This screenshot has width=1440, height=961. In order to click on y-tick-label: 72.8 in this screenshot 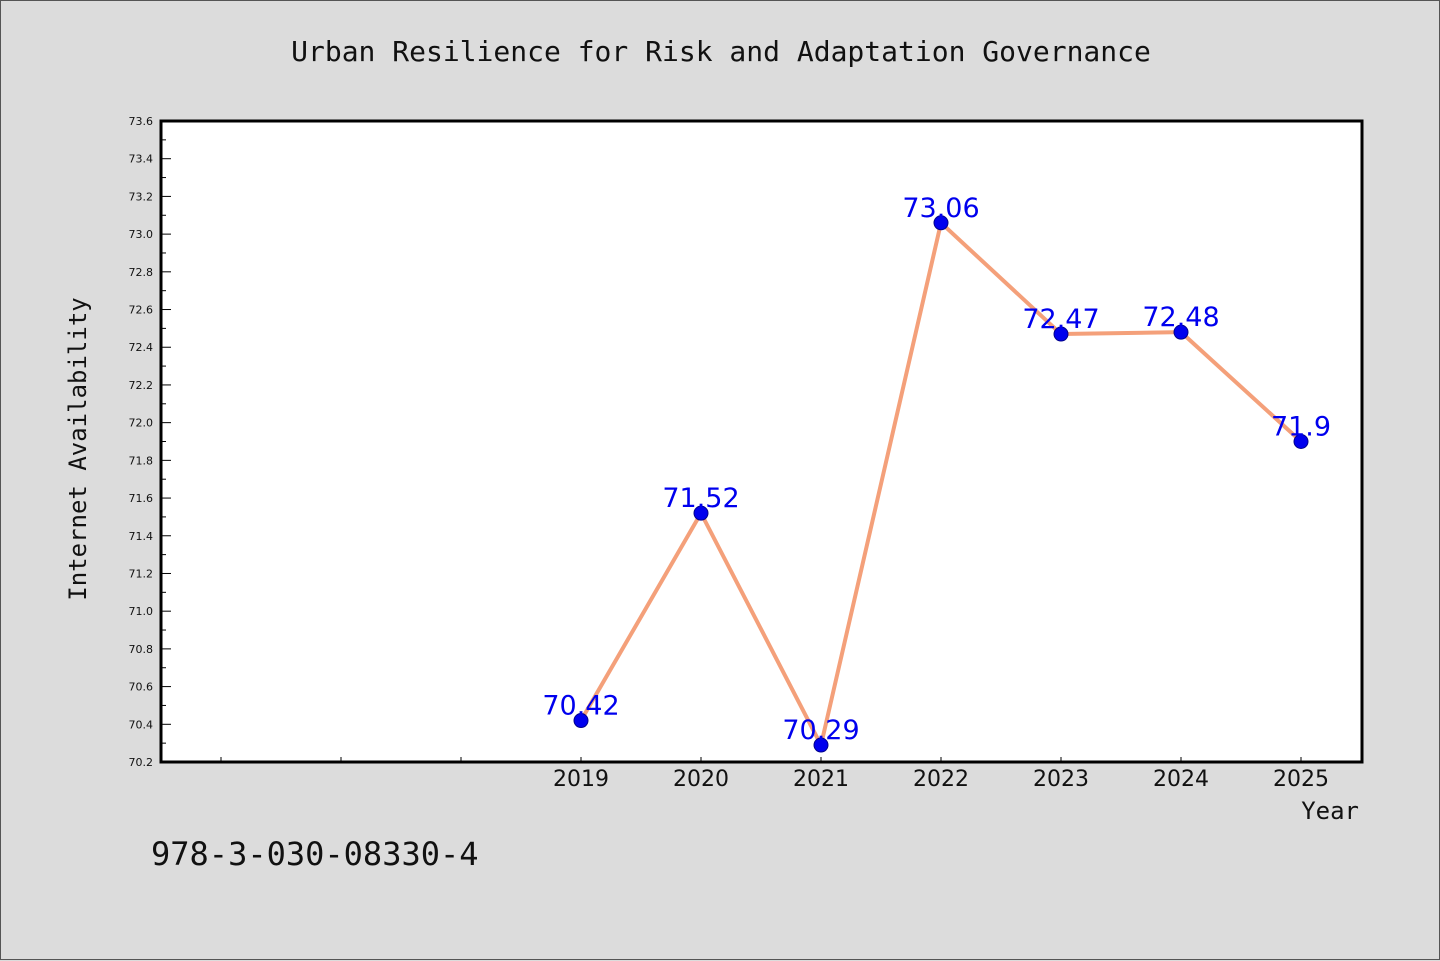, I will do `click(141, 272)`.